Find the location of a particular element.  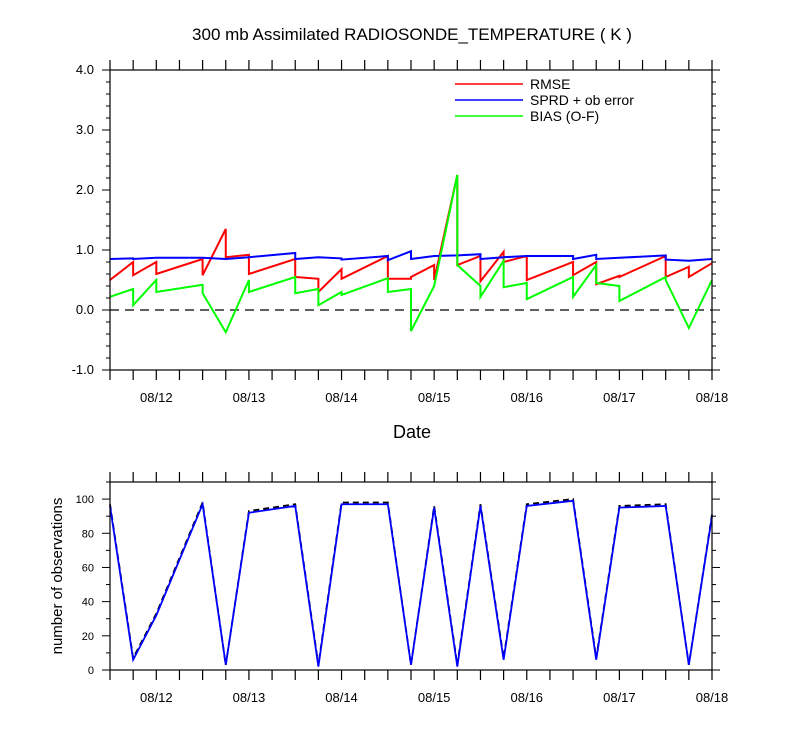

y-tick-label: 20 is located at coordinates (88, 637).